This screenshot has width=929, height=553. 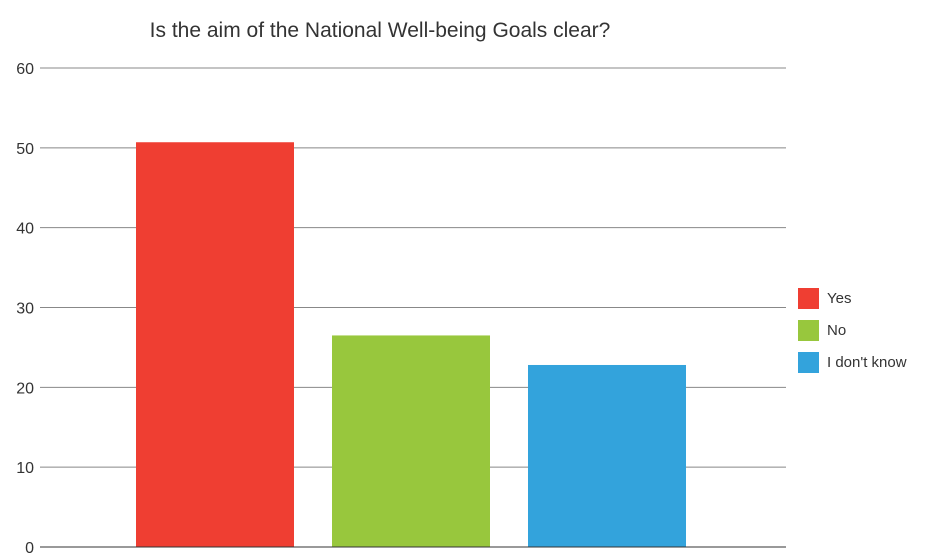 I want to click on y-tick-label: 20, so click(x=25, y=388).